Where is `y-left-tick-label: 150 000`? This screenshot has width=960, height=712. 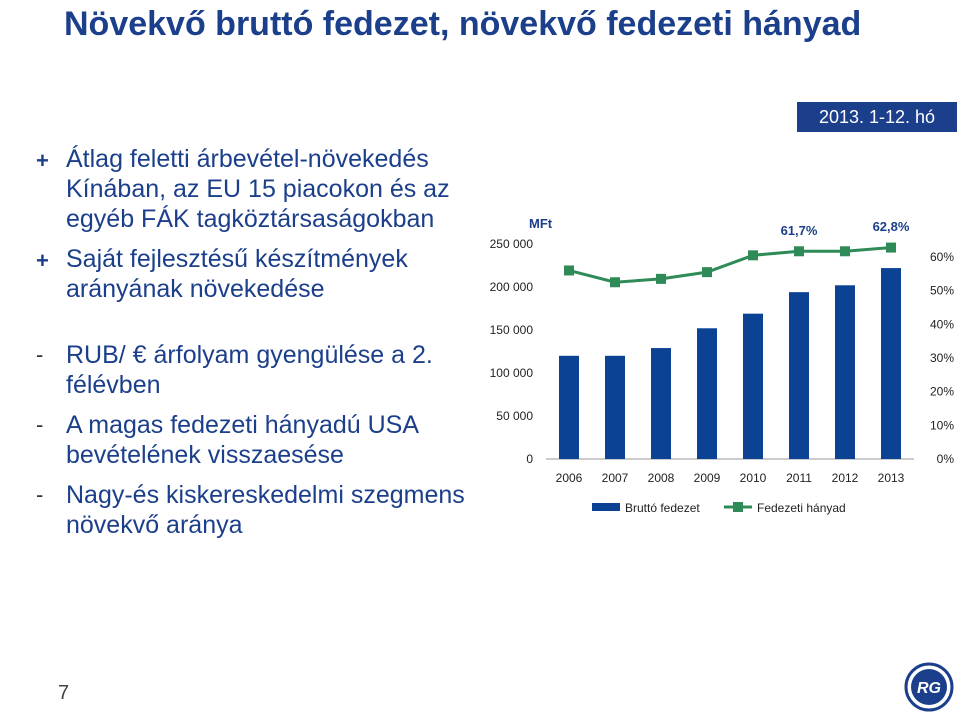
y-left-tick-label: 150 000 is located at coordinates (512, 330).